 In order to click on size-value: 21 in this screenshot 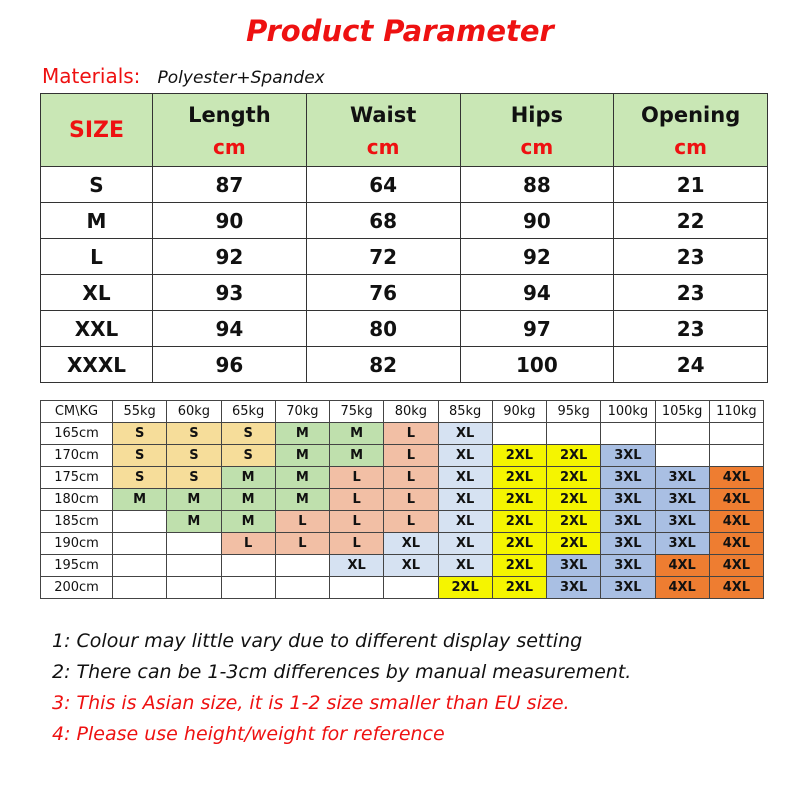, I will do `click(690, 184)`.